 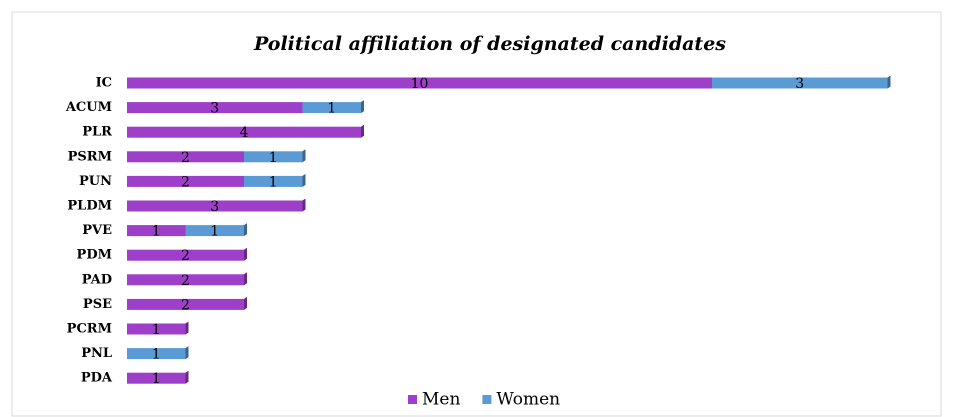 I want to click on y-tick-label: PCRM, so click(x=89, y=329).